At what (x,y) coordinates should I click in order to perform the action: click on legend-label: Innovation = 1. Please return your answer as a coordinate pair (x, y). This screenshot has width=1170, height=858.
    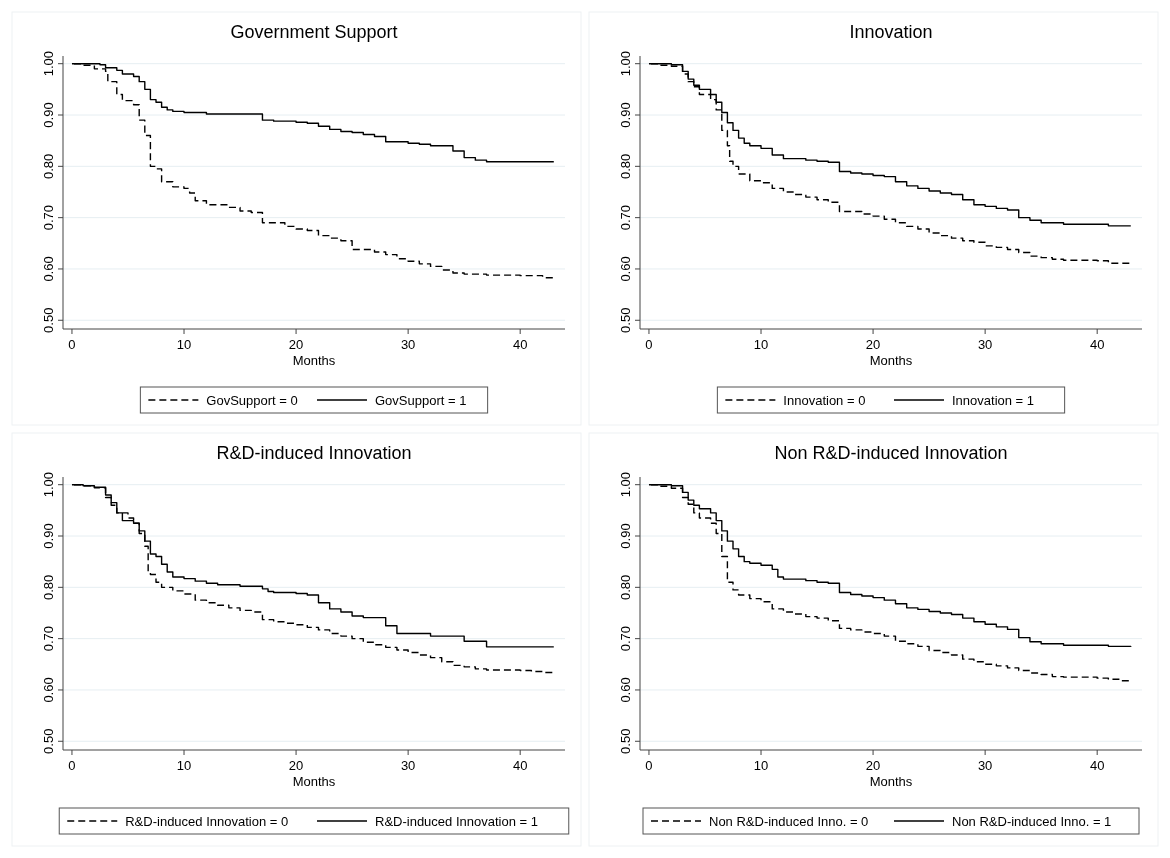
    Looking at the image, I should click on (993, 400).